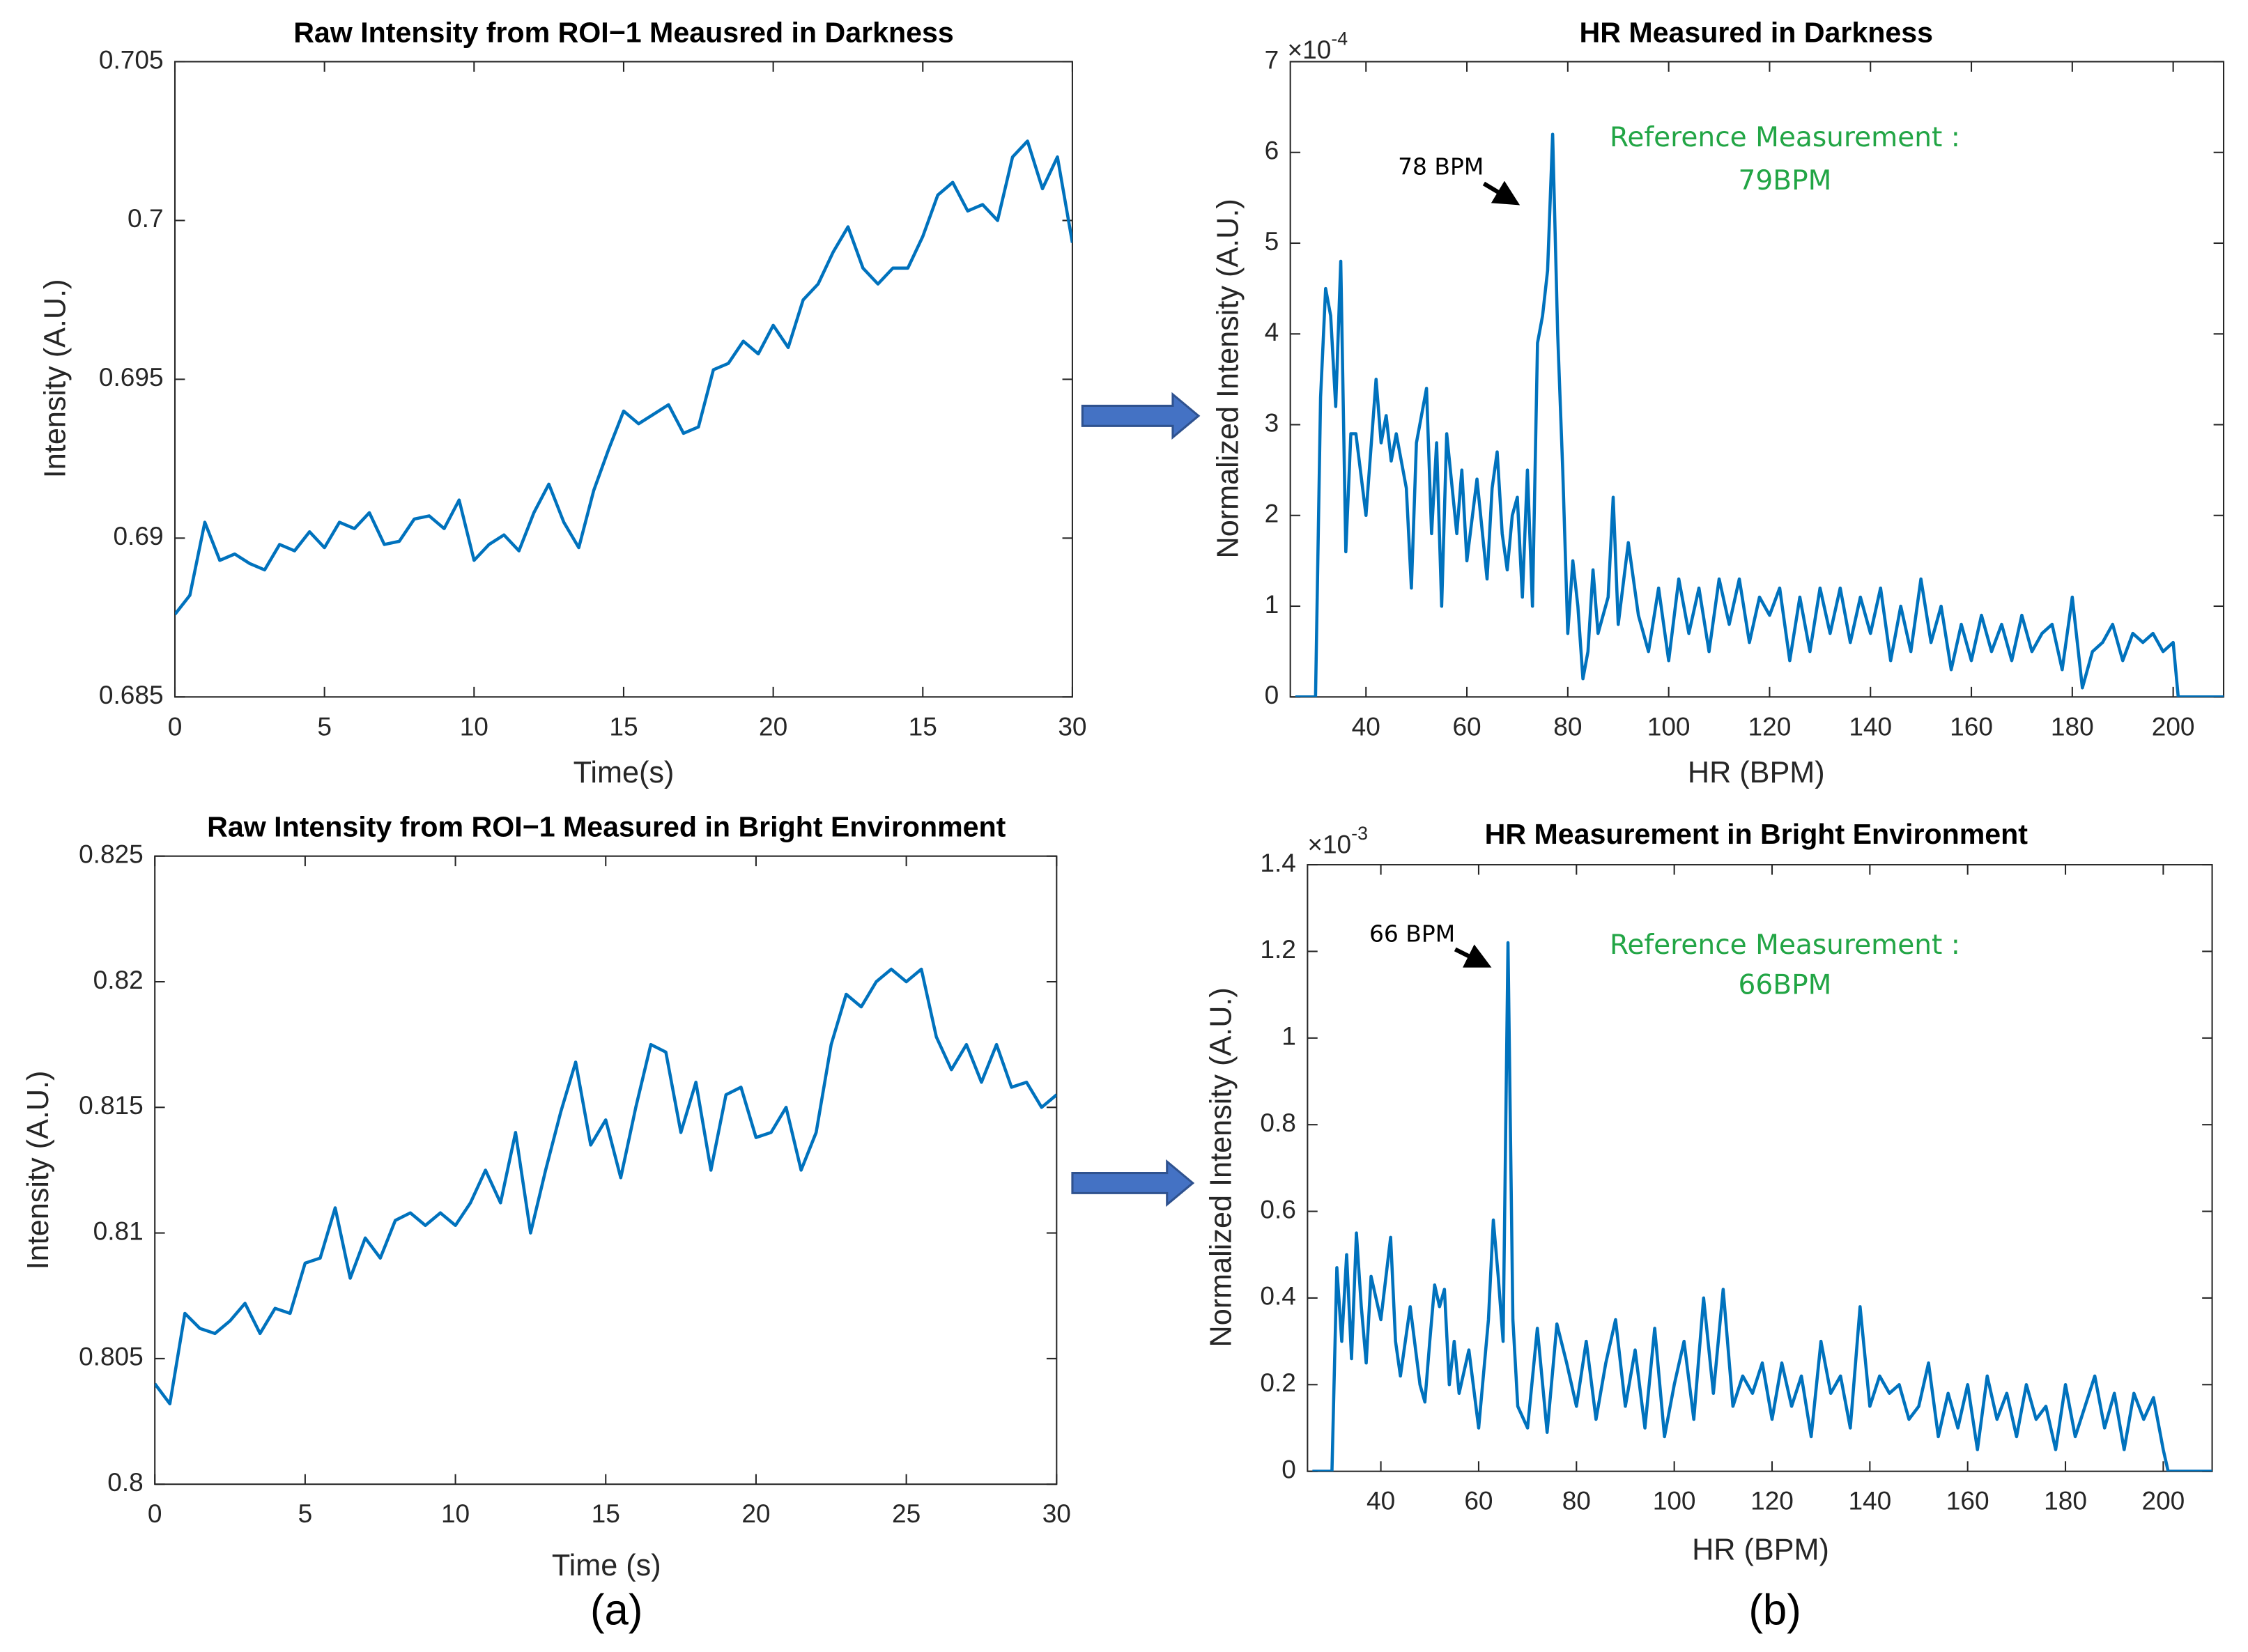  I want to click on annotation: 66BPM, so click(1785, 985).